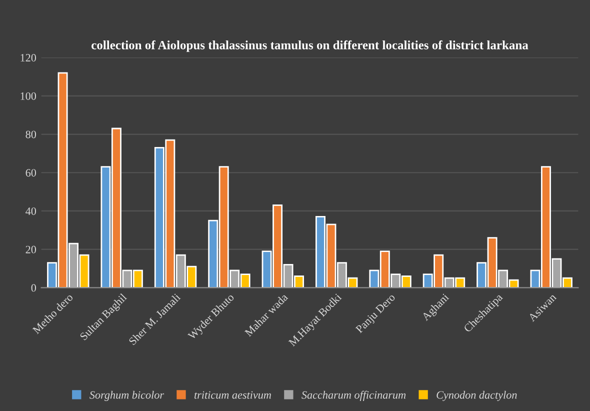  I want to click on legend-label: Cynodon dactylon, so click(476, 395).